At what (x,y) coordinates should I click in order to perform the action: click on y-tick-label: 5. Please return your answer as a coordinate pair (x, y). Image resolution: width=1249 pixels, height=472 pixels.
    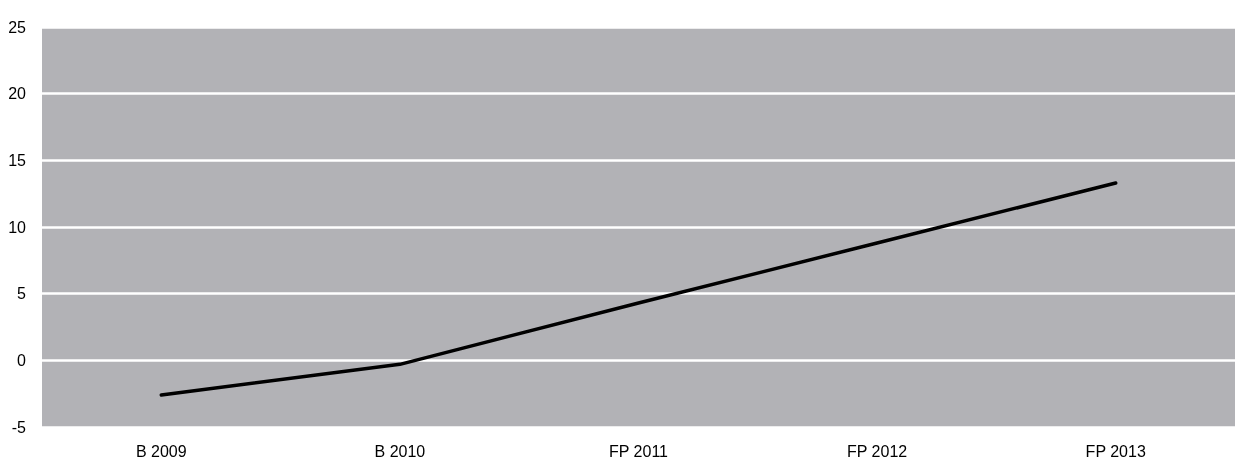
    Looking at the image, I should click on (22, 294).